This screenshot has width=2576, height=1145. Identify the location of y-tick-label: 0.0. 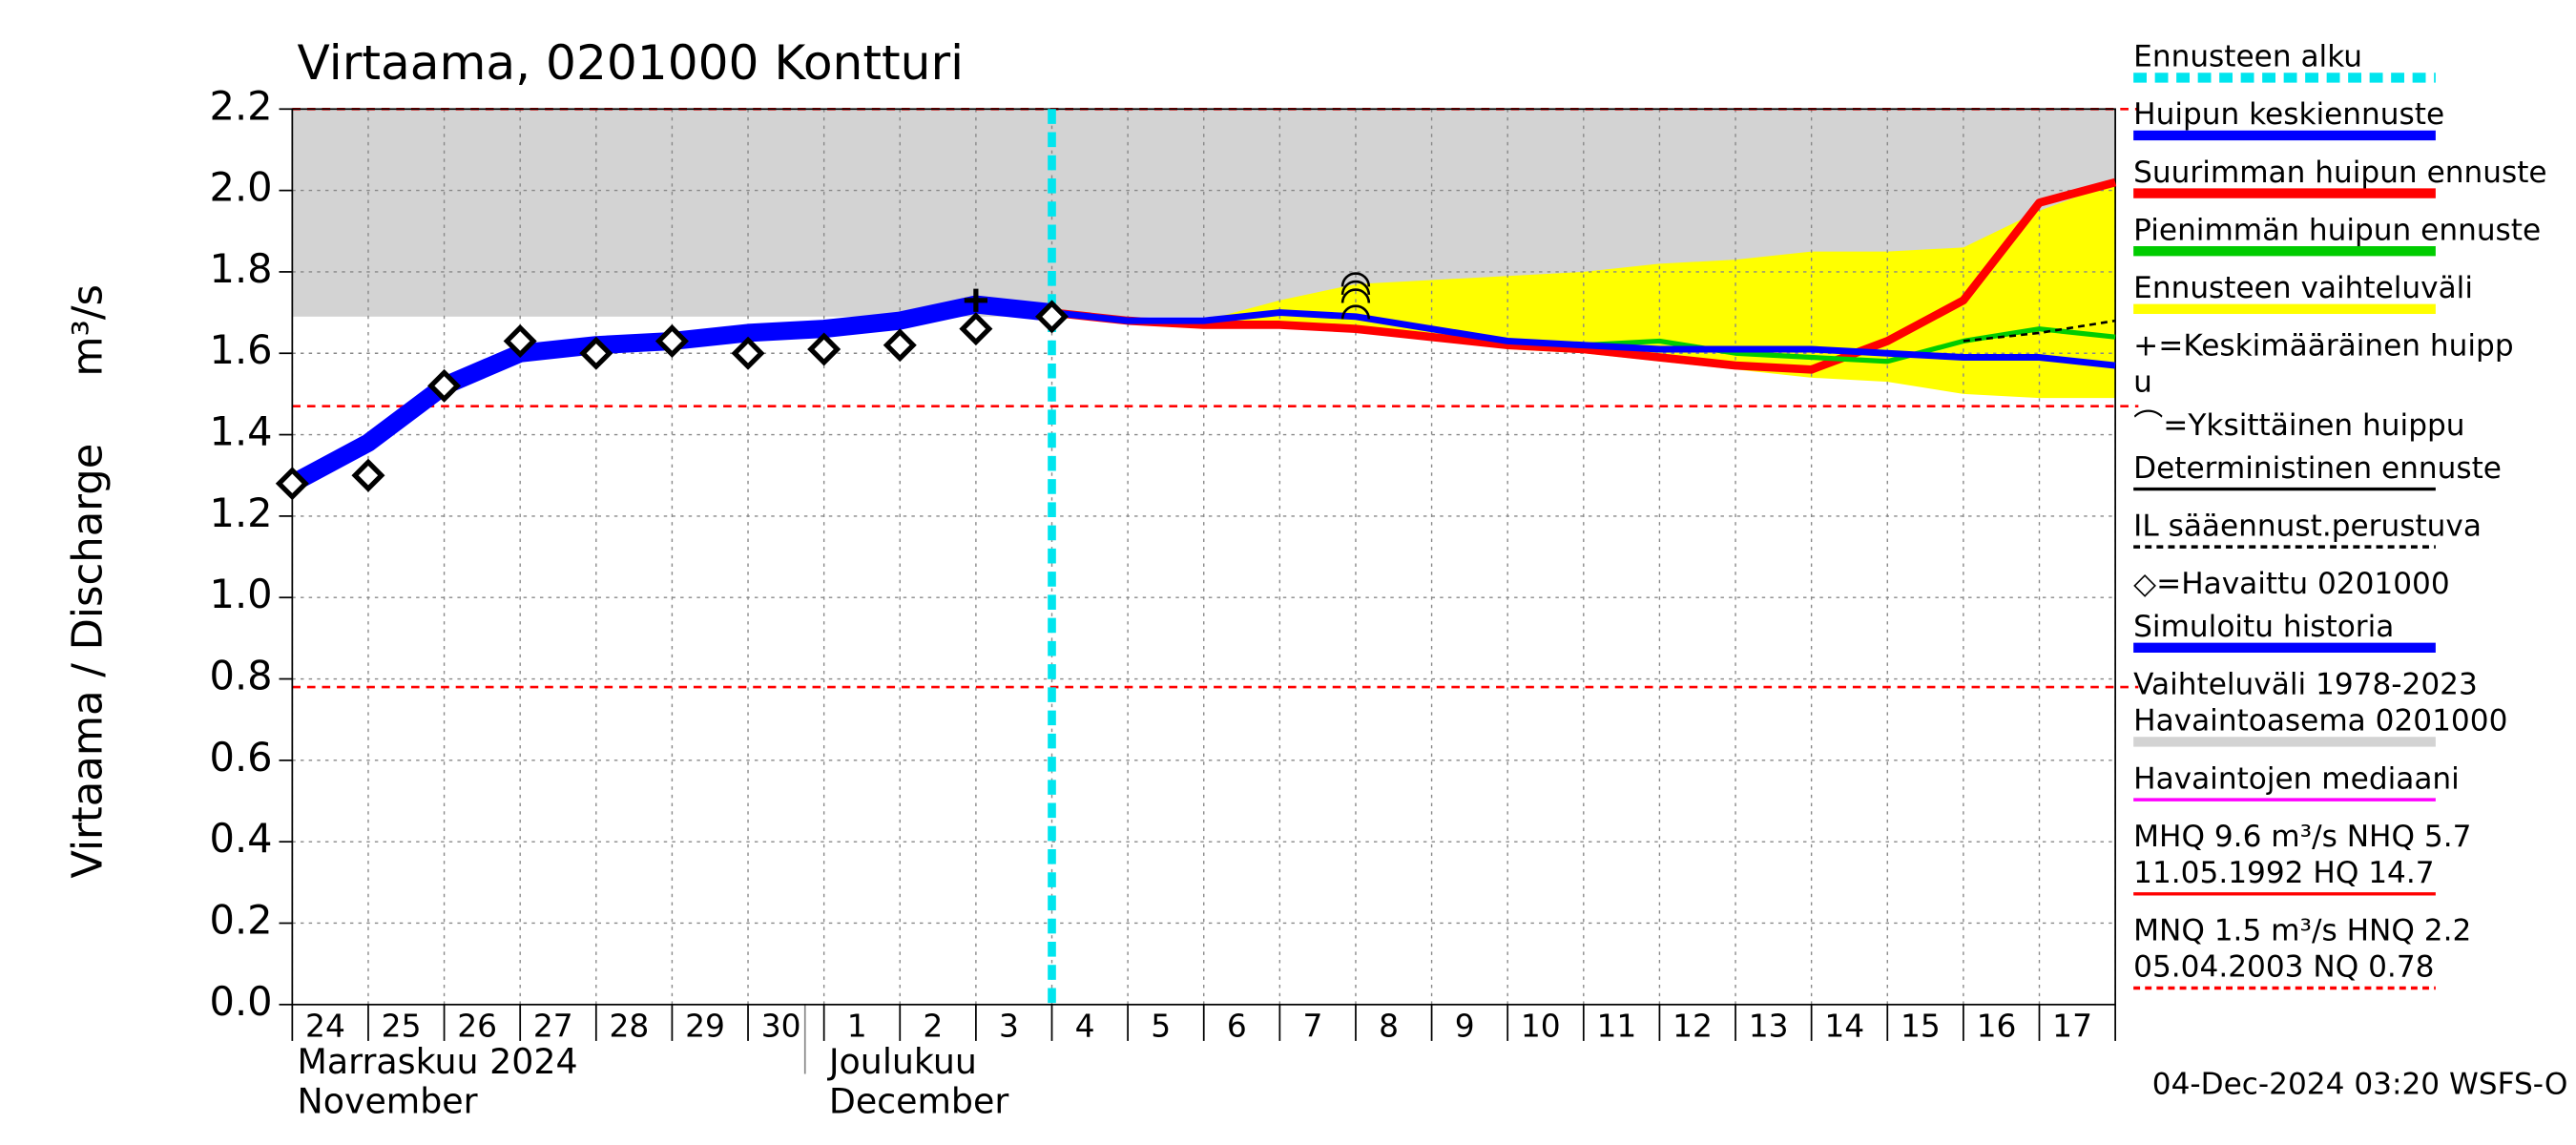
(241, 1001).